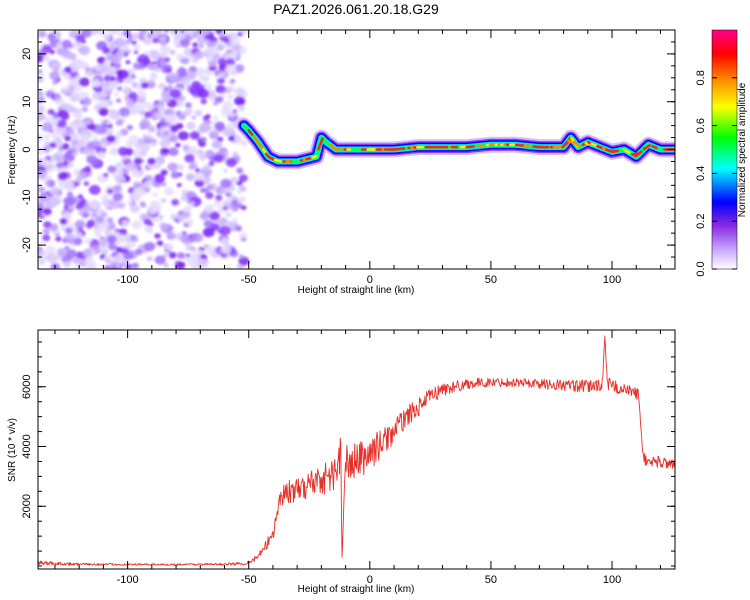 The image size is (750, 600). Describe the element at coordinates (701, 125) in the screenshot. I see `colorbar-tick-label: 0.6` at that location.